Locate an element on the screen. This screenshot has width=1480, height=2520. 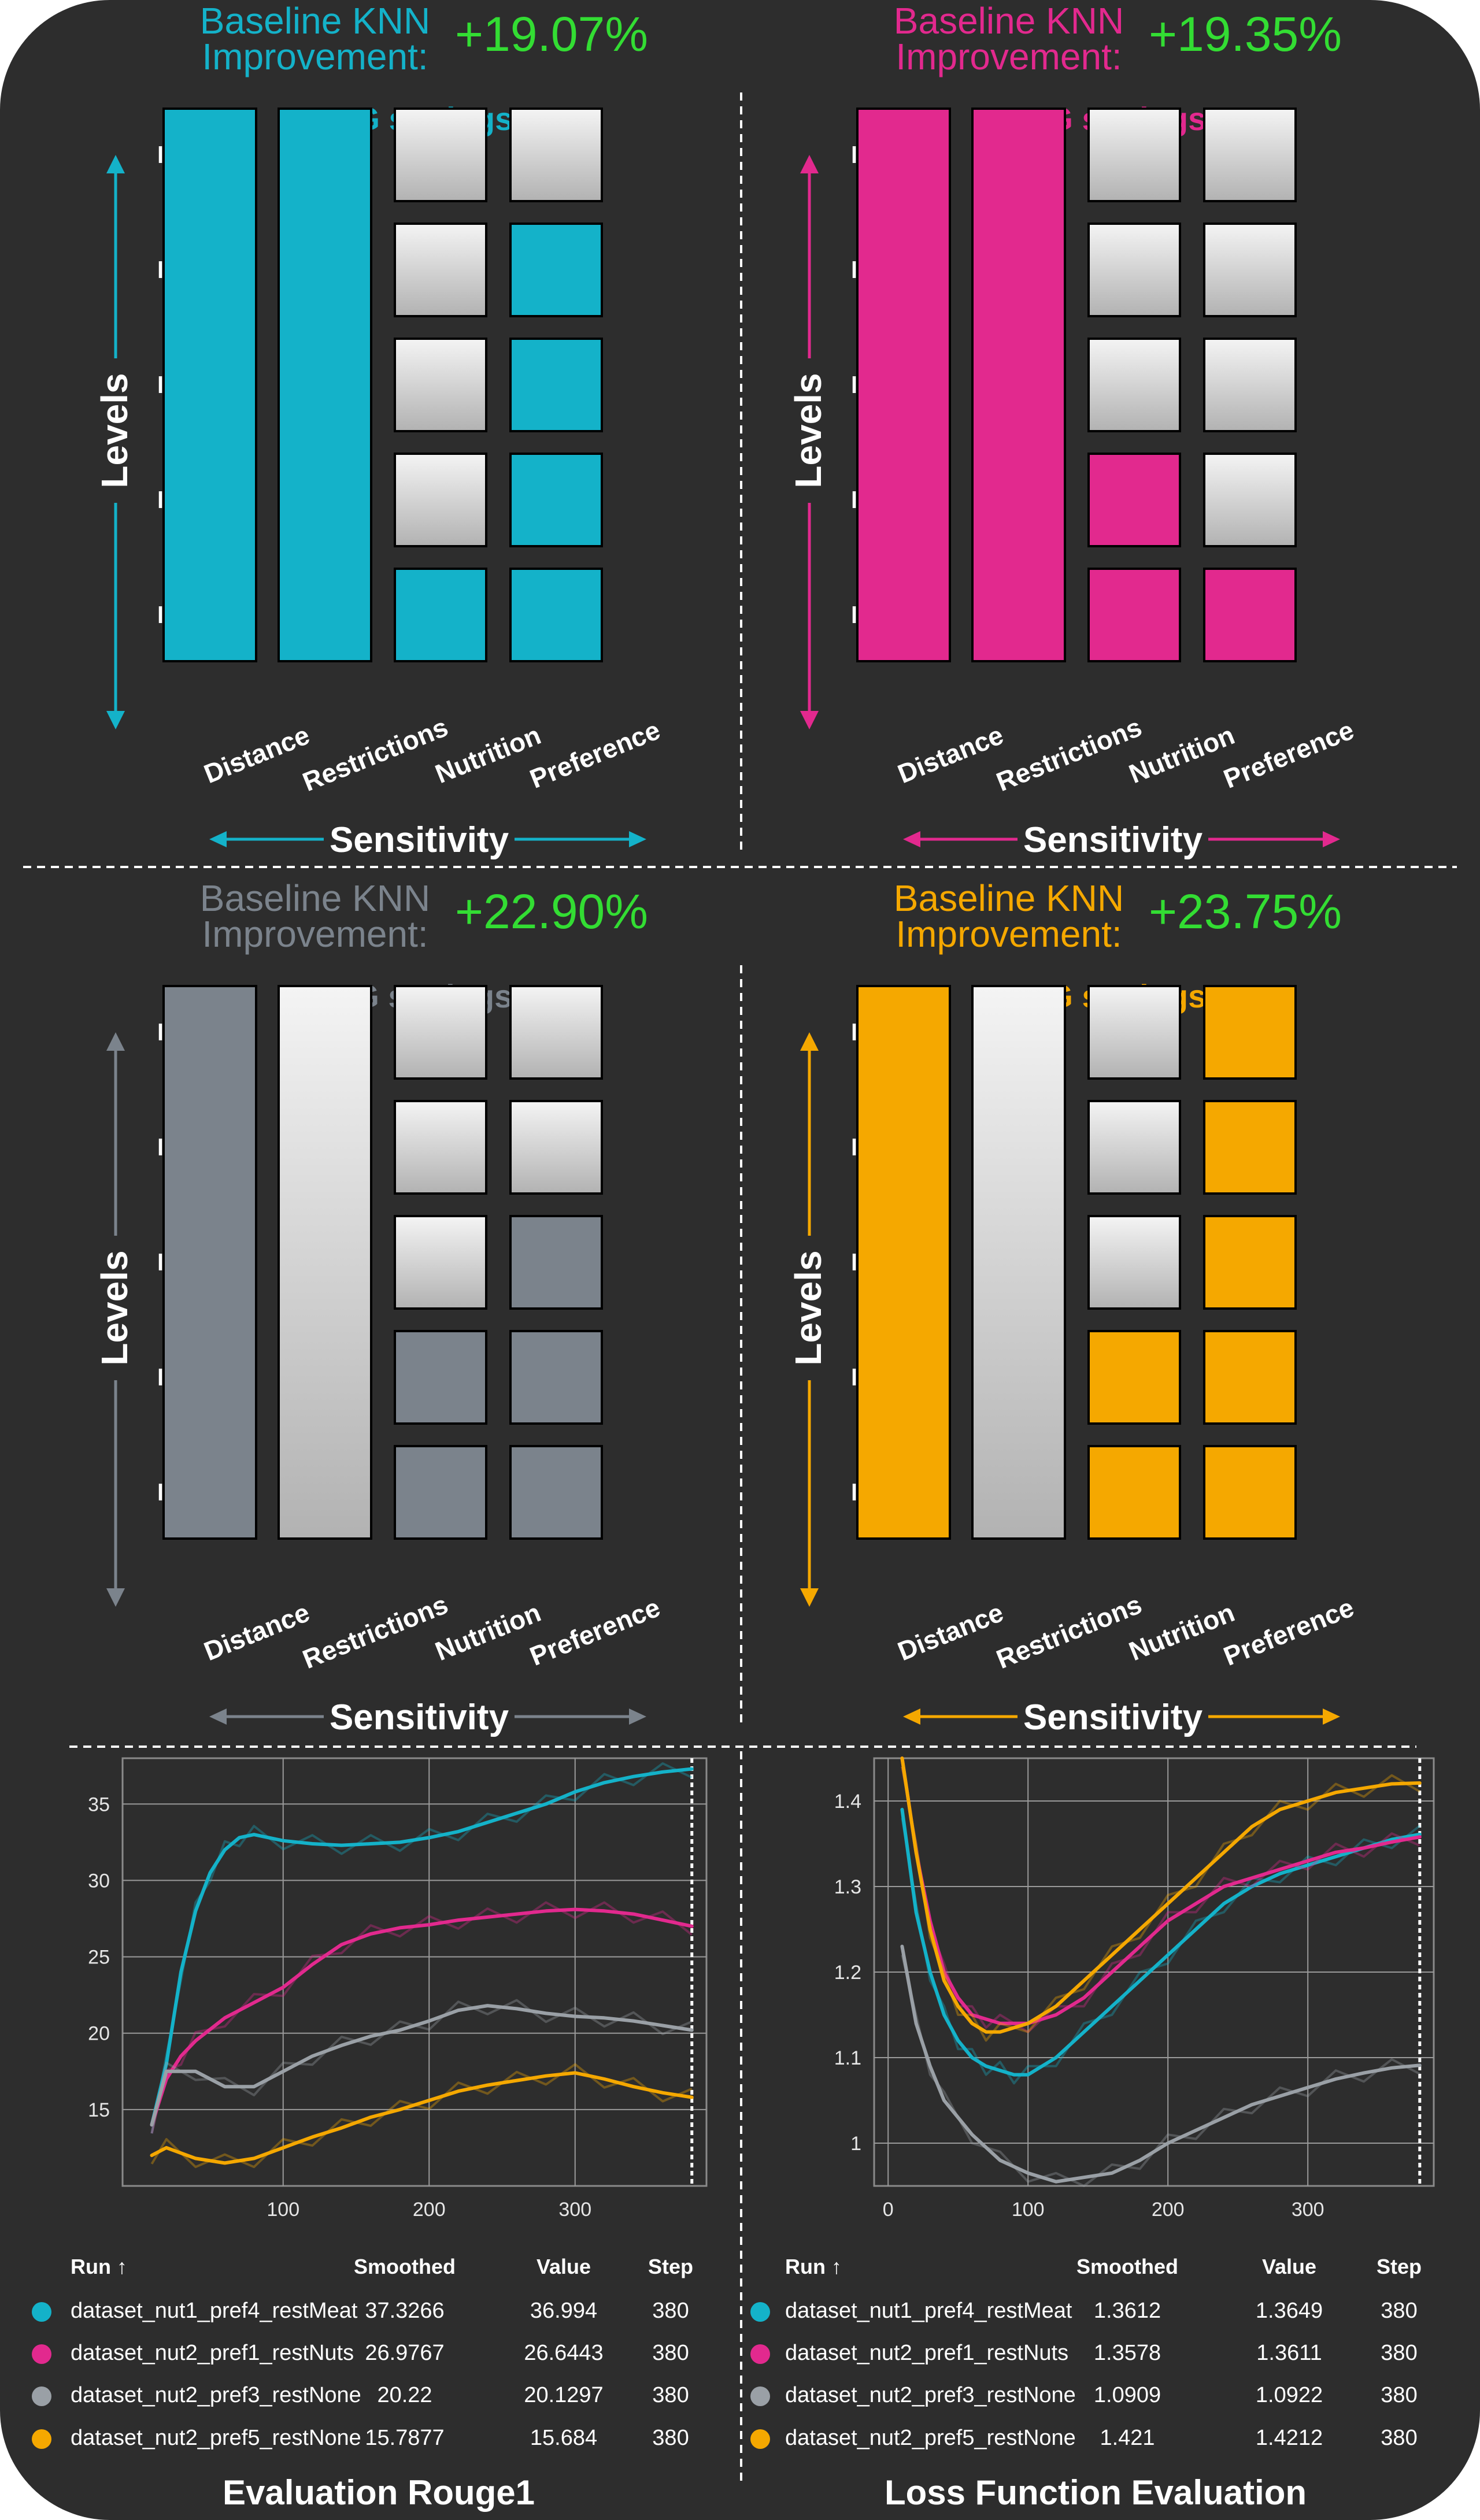
x-tick-label: 200 is located at coordinates (429, 2210).